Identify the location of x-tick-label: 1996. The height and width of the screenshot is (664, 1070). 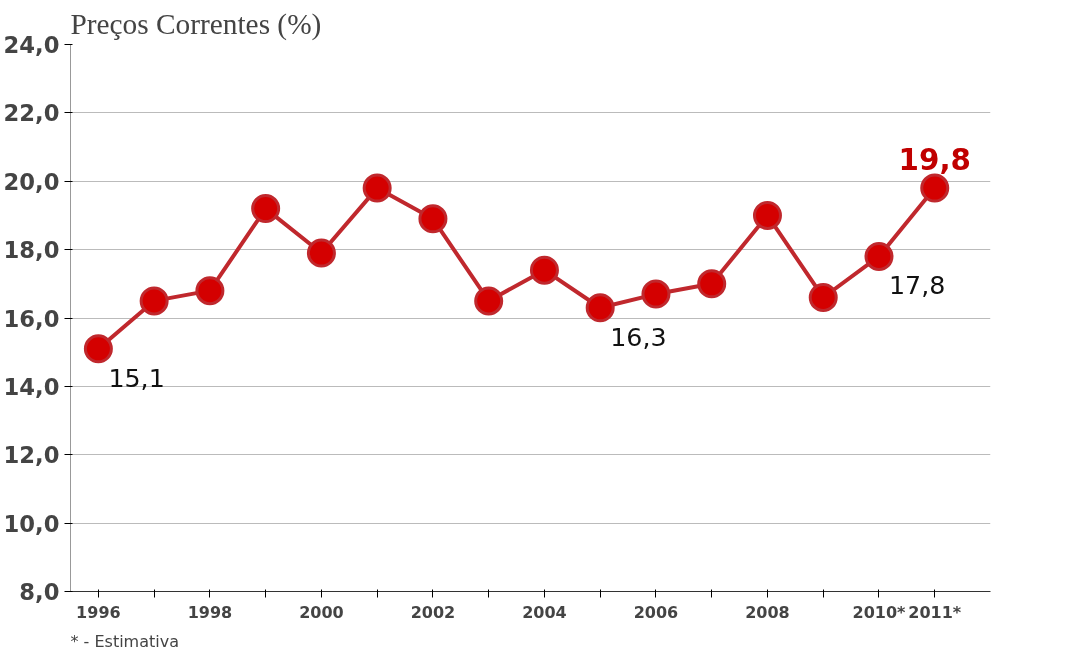
(98, 612).